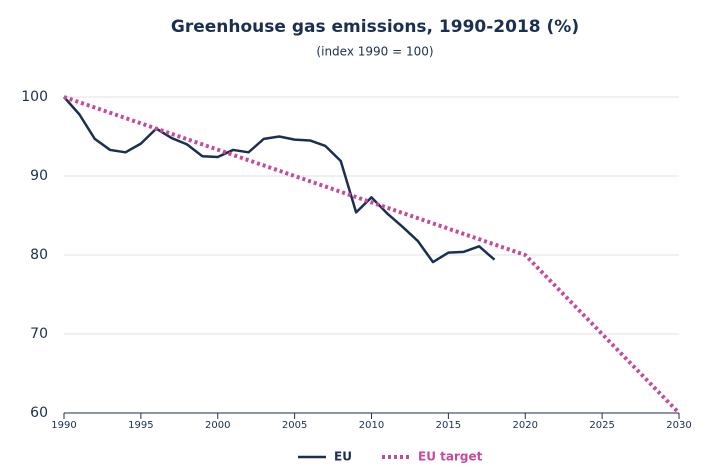  What do you see at coordinates (678, 425) in the screenshot?
I see `x-tick-label: 2030` at bounding box center [678, 425].